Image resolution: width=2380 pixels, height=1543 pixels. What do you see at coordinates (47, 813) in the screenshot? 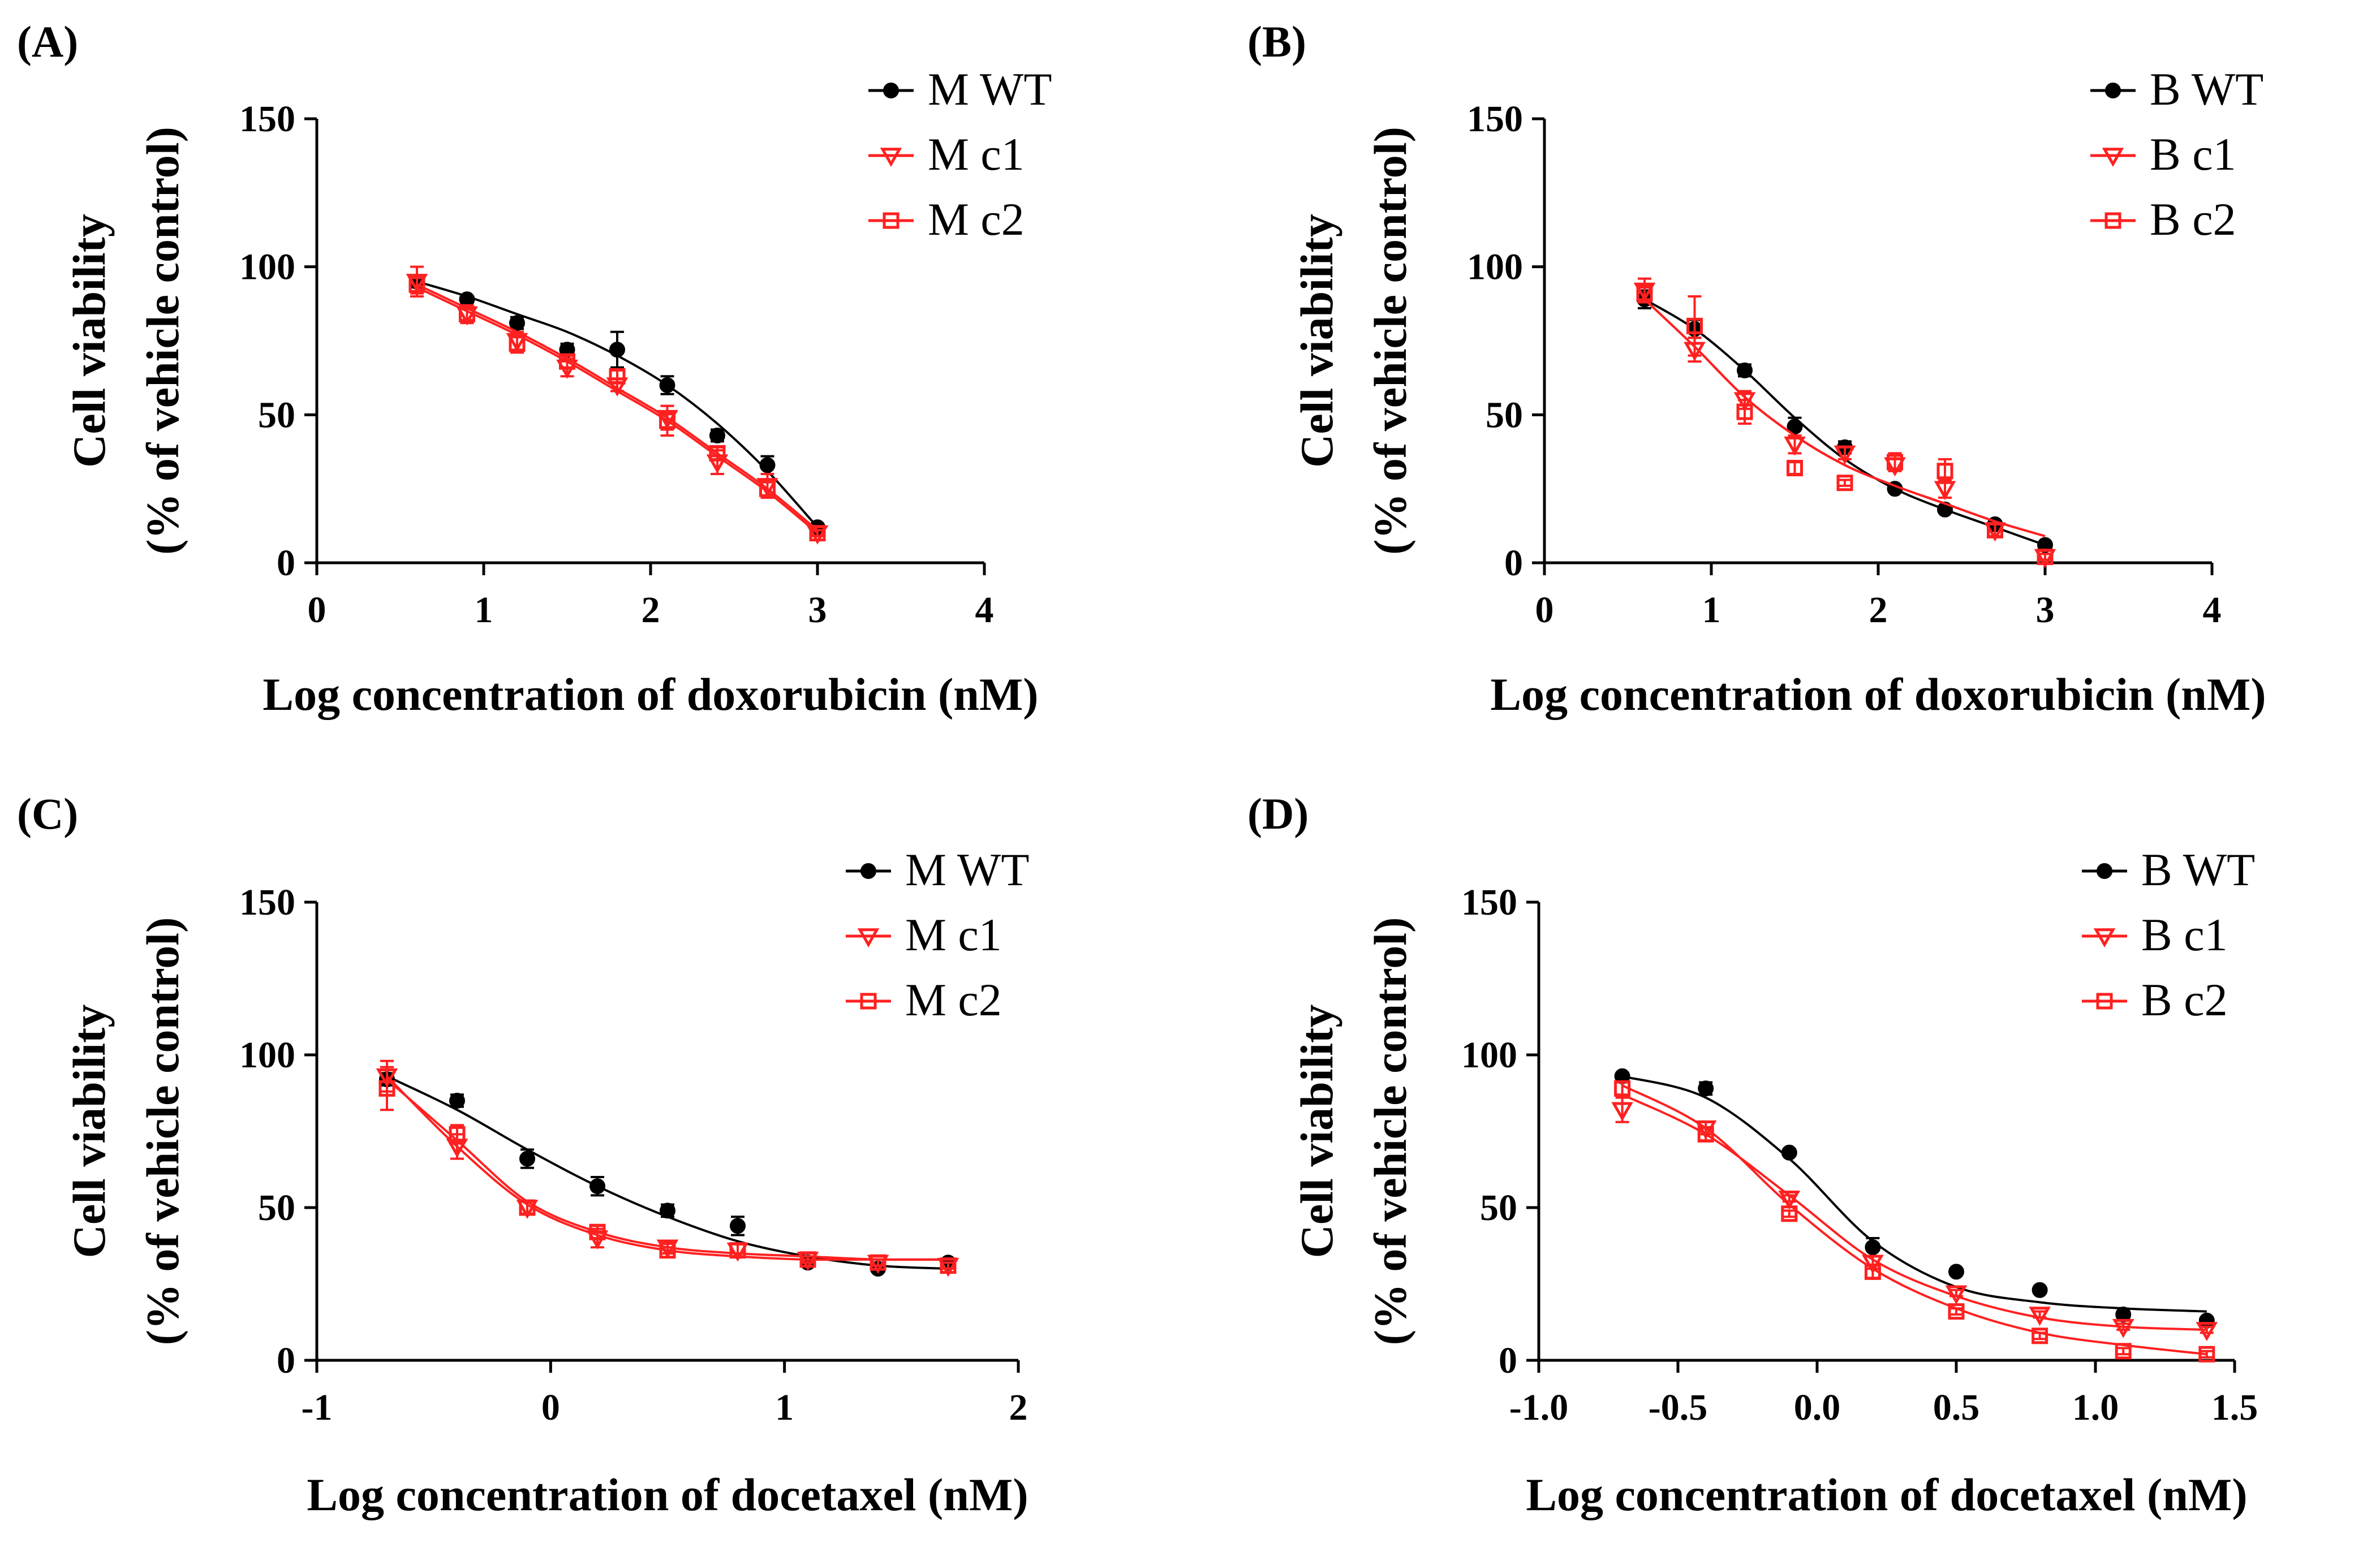
I see `panel-label: (C)` at bounding box center [47, 813].